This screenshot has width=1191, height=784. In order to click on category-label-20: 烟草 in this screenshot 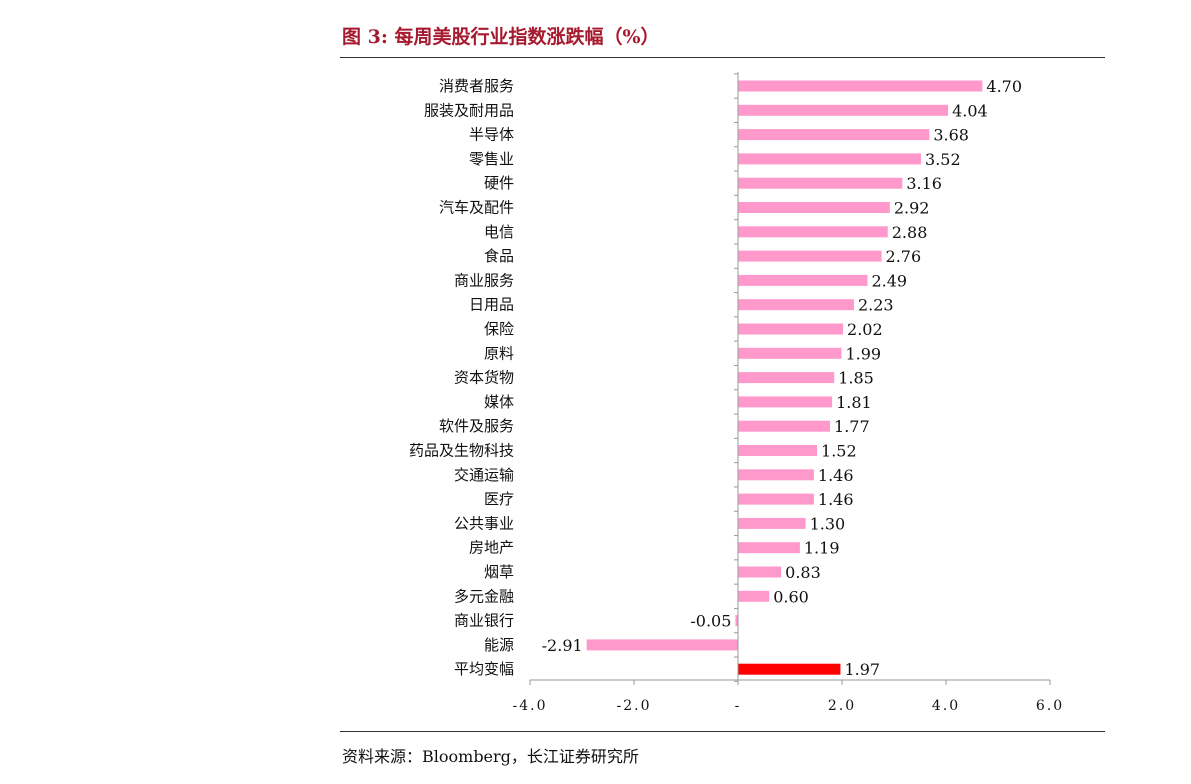, I will do `click(499, 572)`.